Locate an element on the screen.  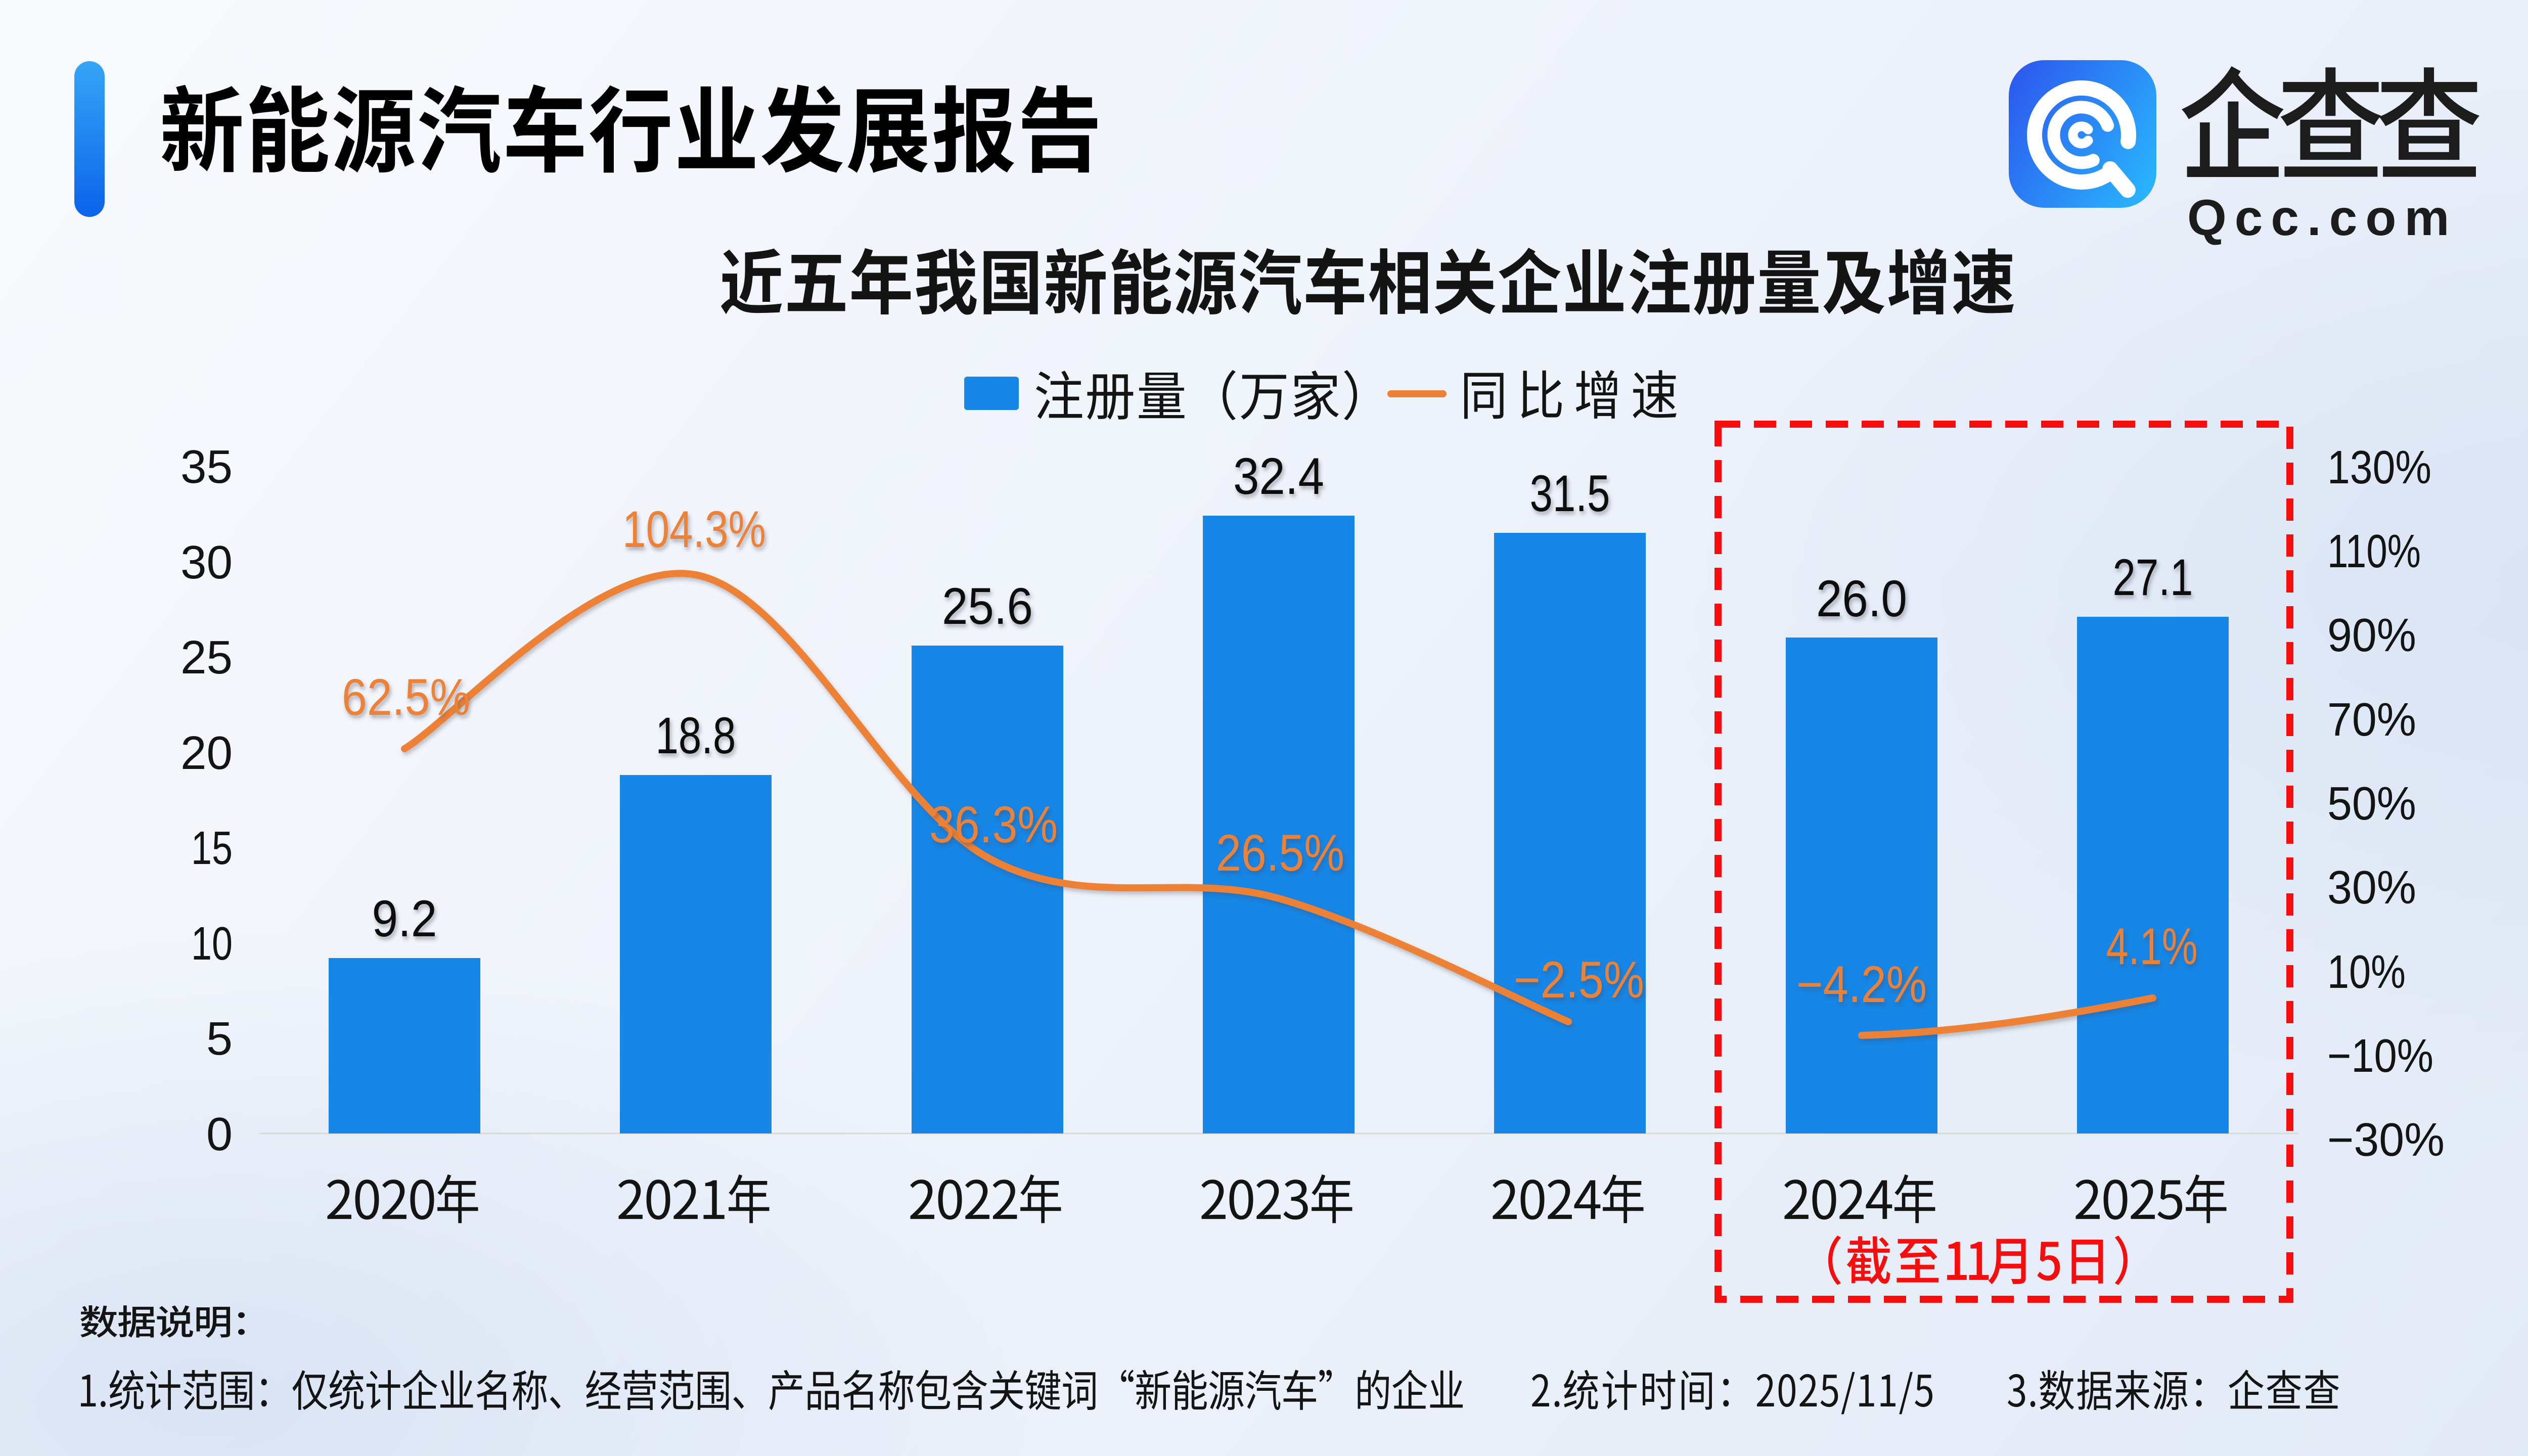
svg-text: 26.0 is located at coordinates (1862, 598).